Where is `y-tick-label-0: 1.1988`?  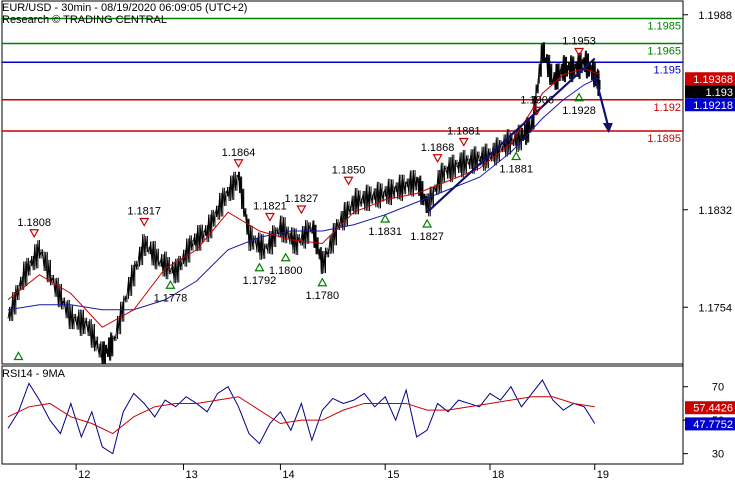
y-tick-label-0: 1.1988 is located at coordinates (715, 16).